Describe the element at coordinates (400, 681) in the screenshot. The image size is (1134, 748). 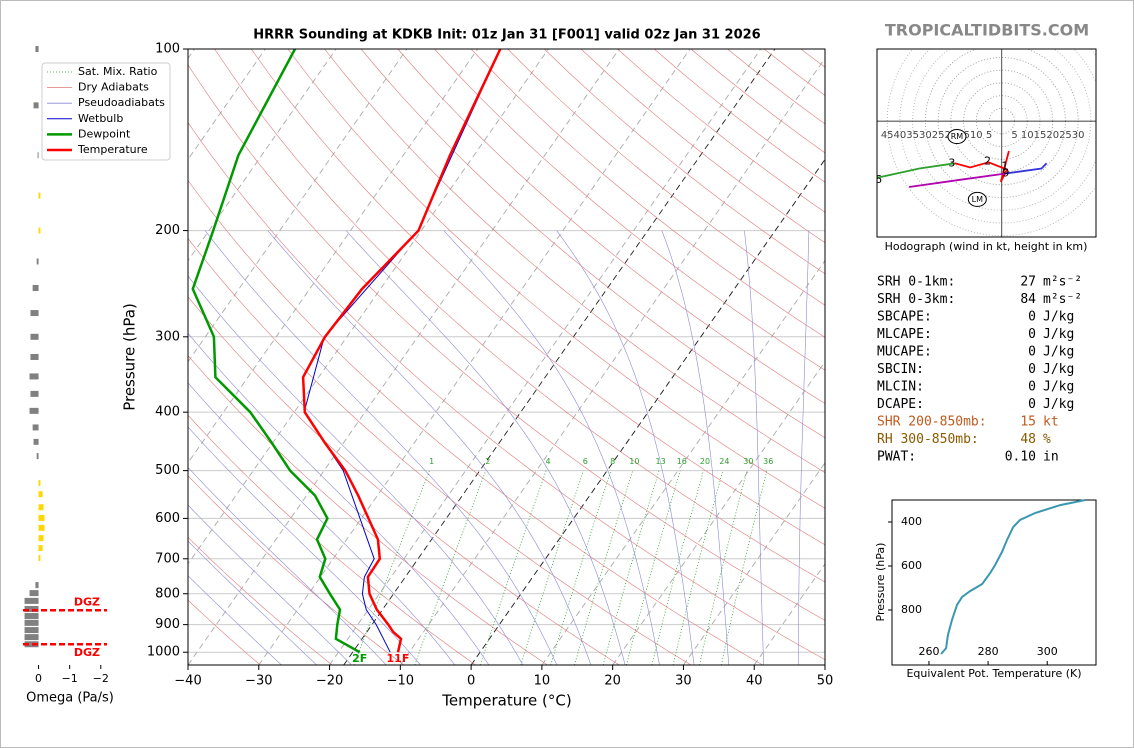
I see `x-tick-label: −10` at that location.